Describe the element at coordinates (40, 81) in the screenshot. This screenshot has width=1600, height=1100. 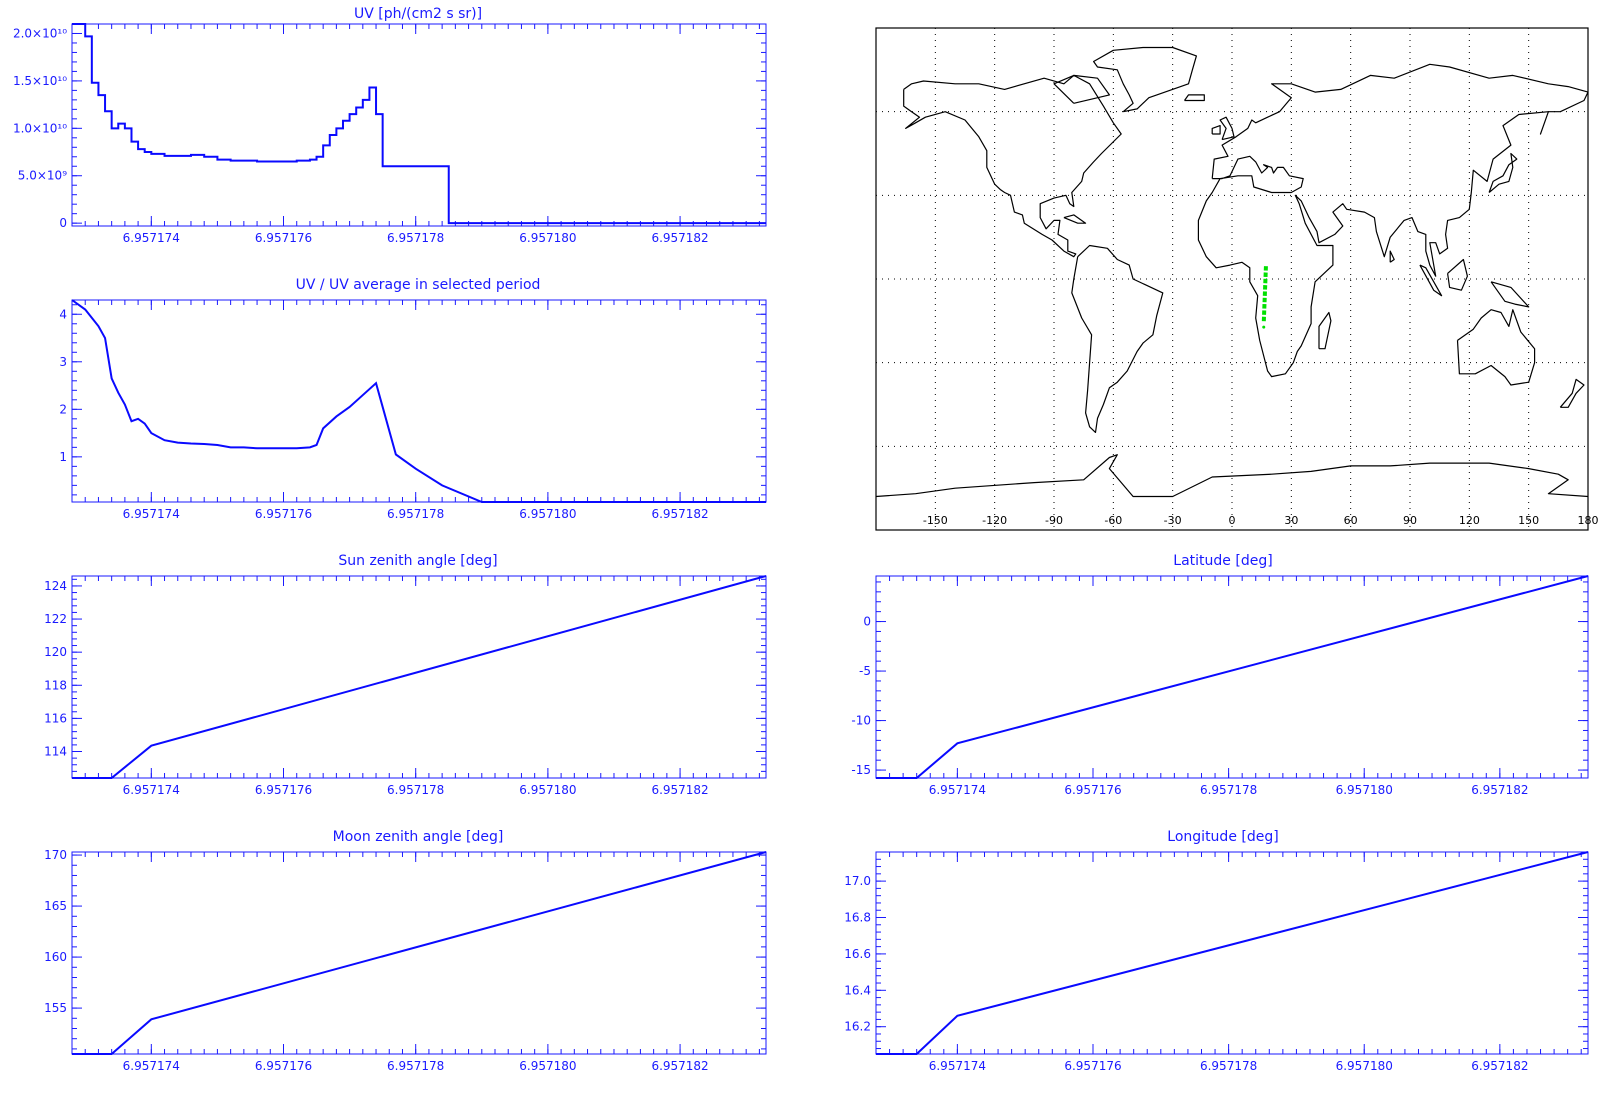
I see `y-tick-label: 1.5×10¹⁰` at that location.